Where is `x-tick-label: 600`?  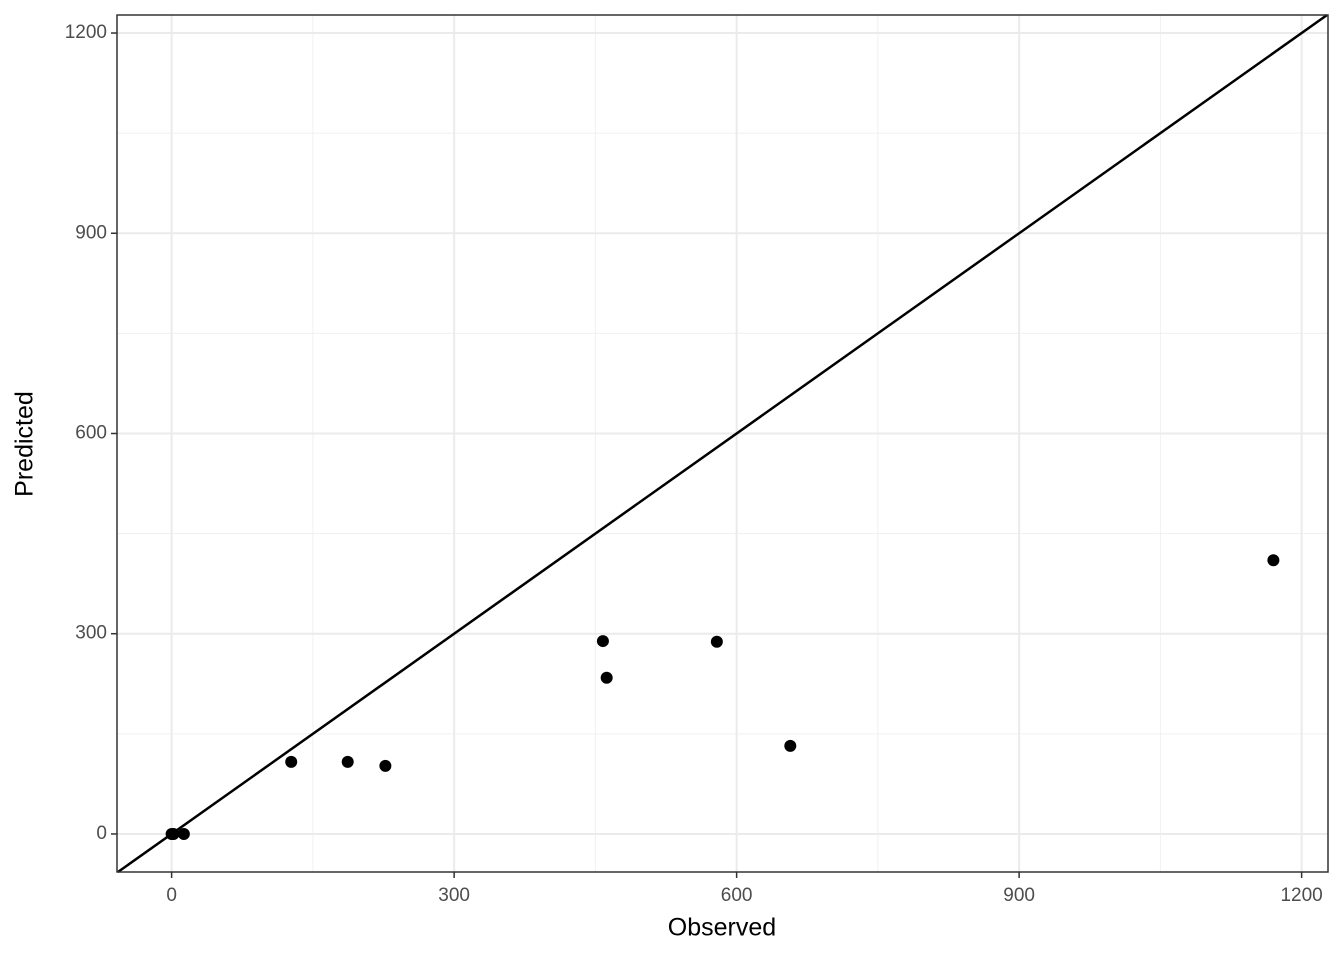
x-tick-label: 600 is located at coordinates (737, 895).